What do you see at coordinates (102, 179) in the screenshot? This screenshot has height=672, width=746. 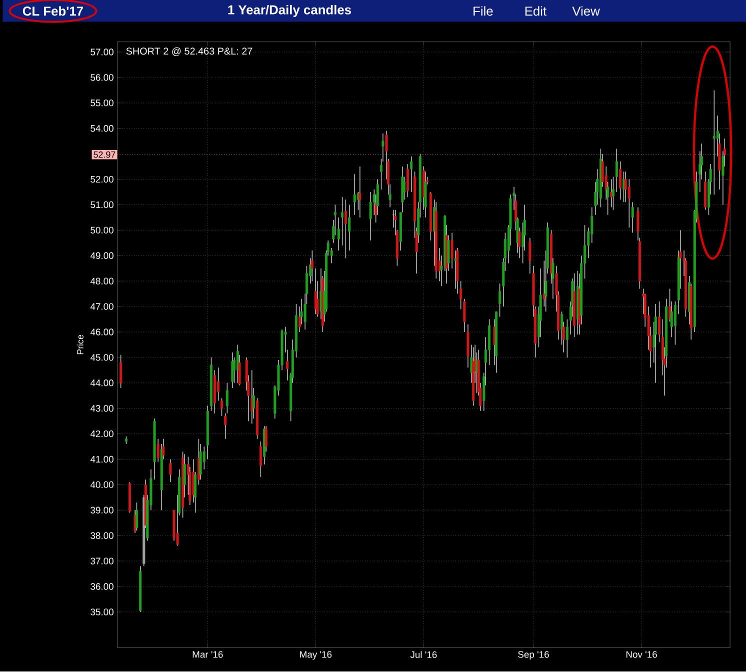 I see `y-tick-label: 52.00` at bounding box center [102, 179].